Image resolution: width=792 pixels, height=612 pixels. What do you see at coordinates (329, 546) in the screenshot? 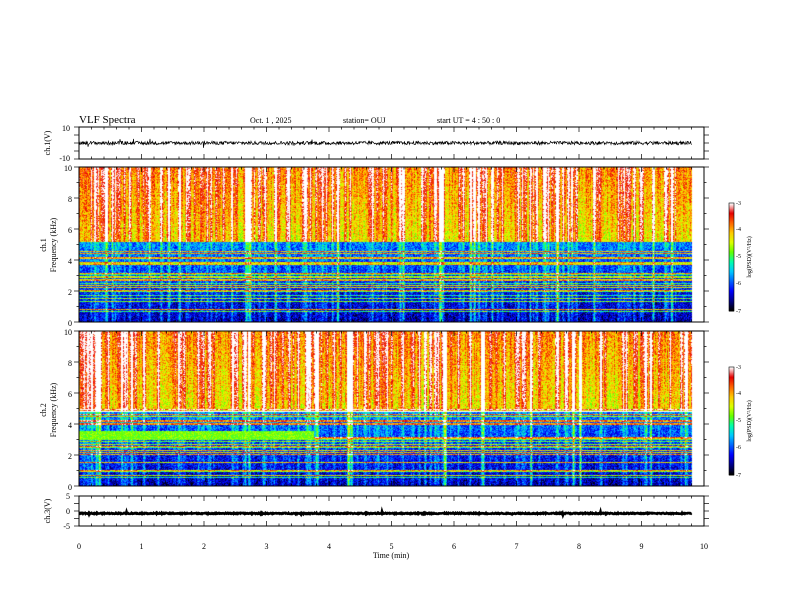
I see `x-tick-label-4: 4` at bounding box center [329, 546].